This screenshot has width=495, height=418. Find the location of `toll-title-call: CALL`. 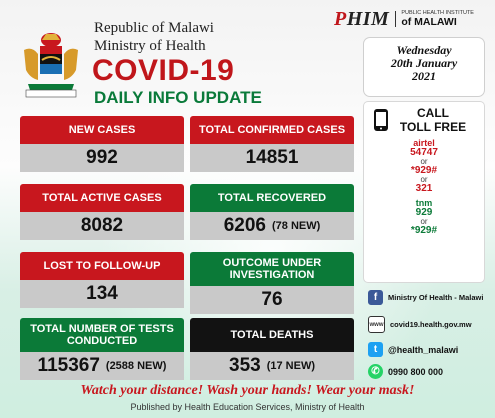

toll-title-call: CALL is located at coordinates (433, 113).